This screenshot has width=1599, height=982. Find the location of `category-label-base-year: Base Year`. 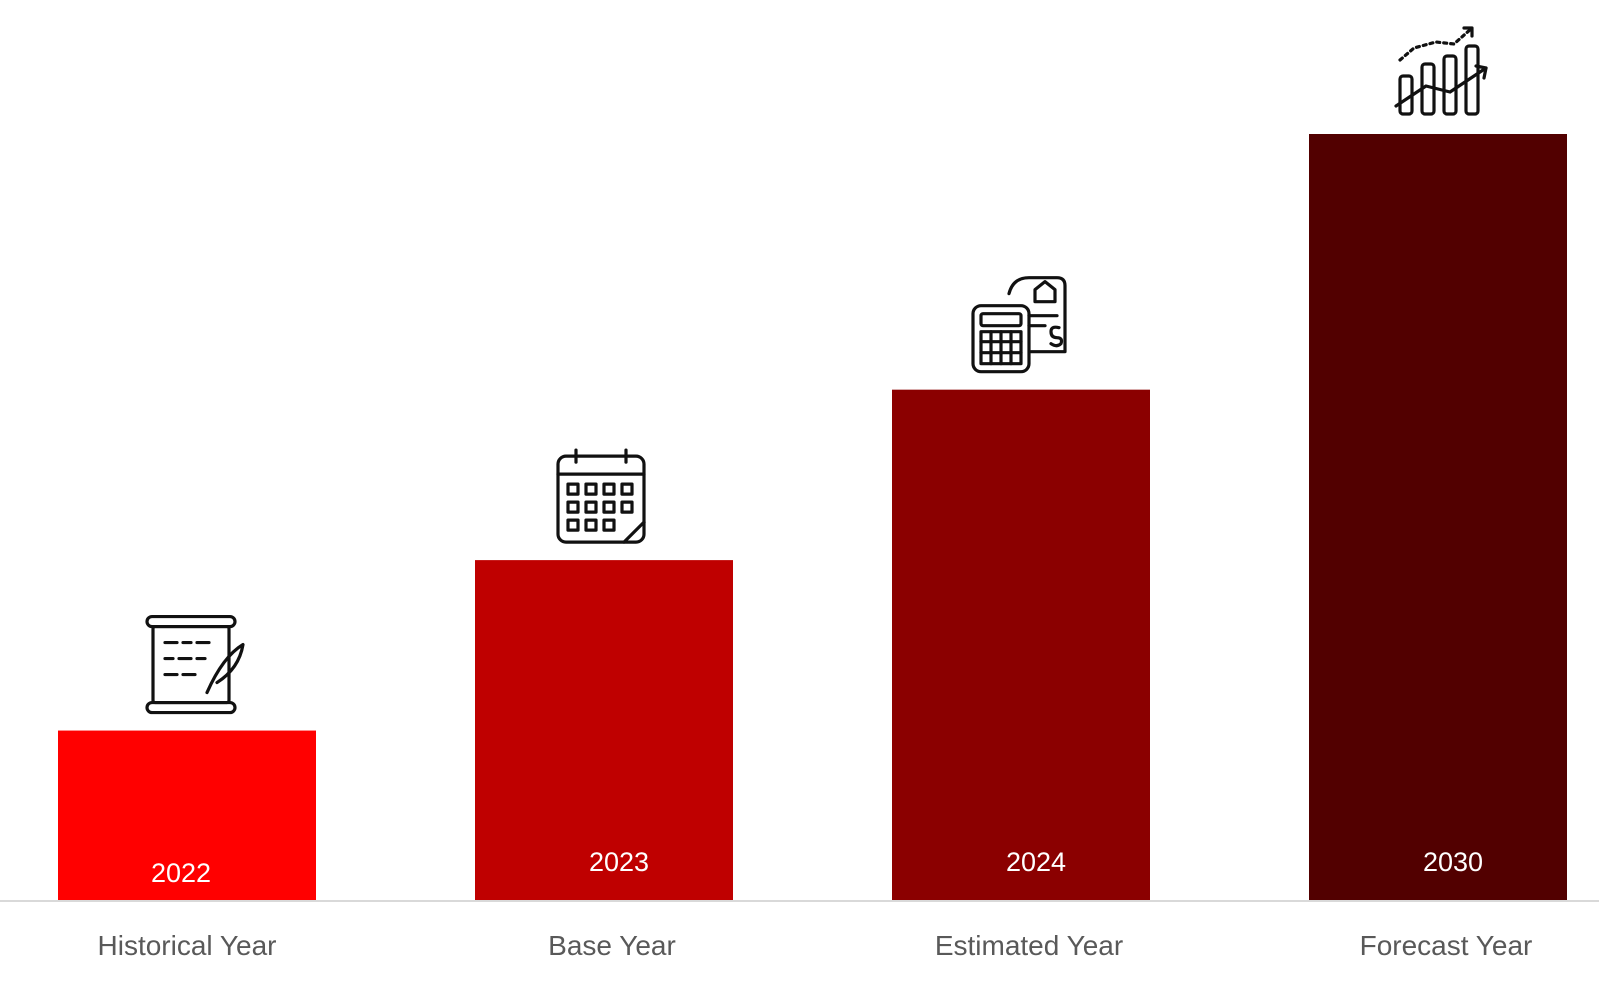

category-label-base-year: Base Year is located at coordinates (612, 945).